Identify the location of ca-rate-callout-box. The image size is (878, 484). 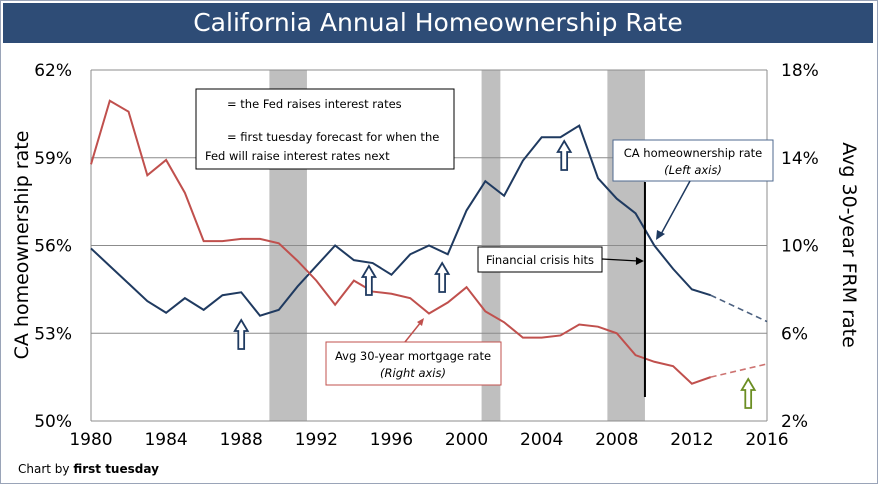
(693, 160).